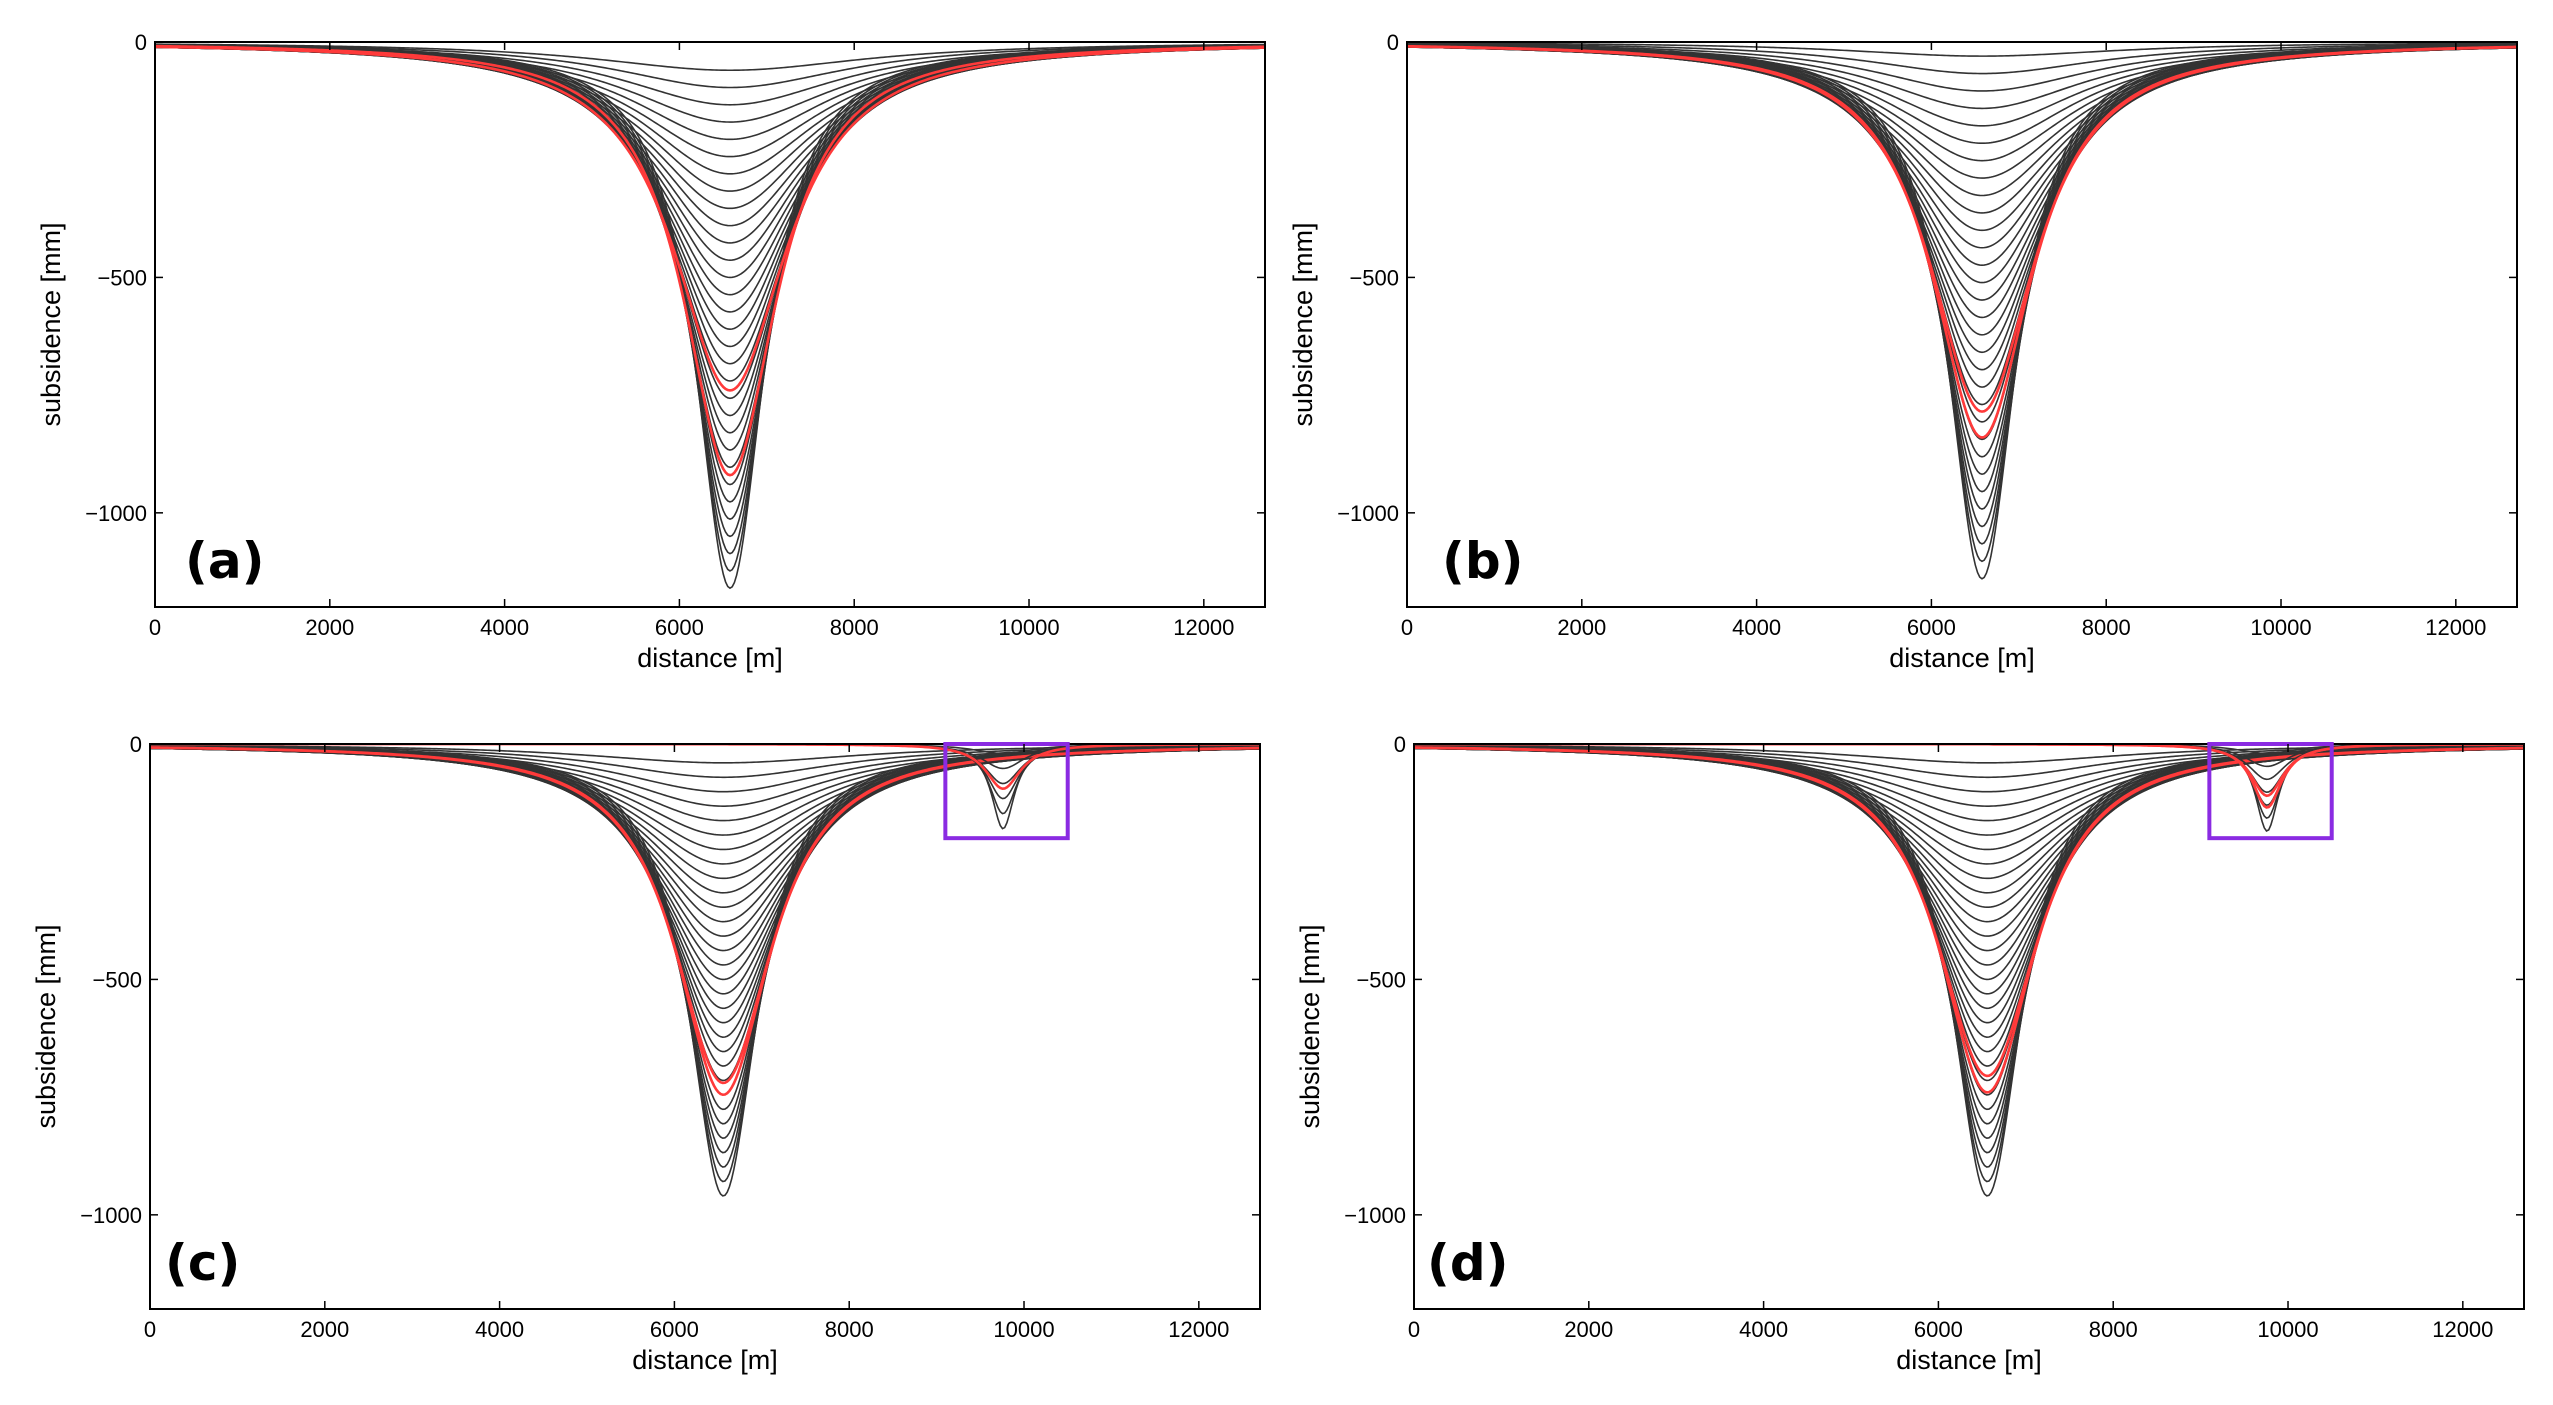 This screenshot has width=2553, height=1405. What do you see at coordinates (224, 561) in the screenshot?
I see `panel-label: (a)` at bounding box center [224, 561].